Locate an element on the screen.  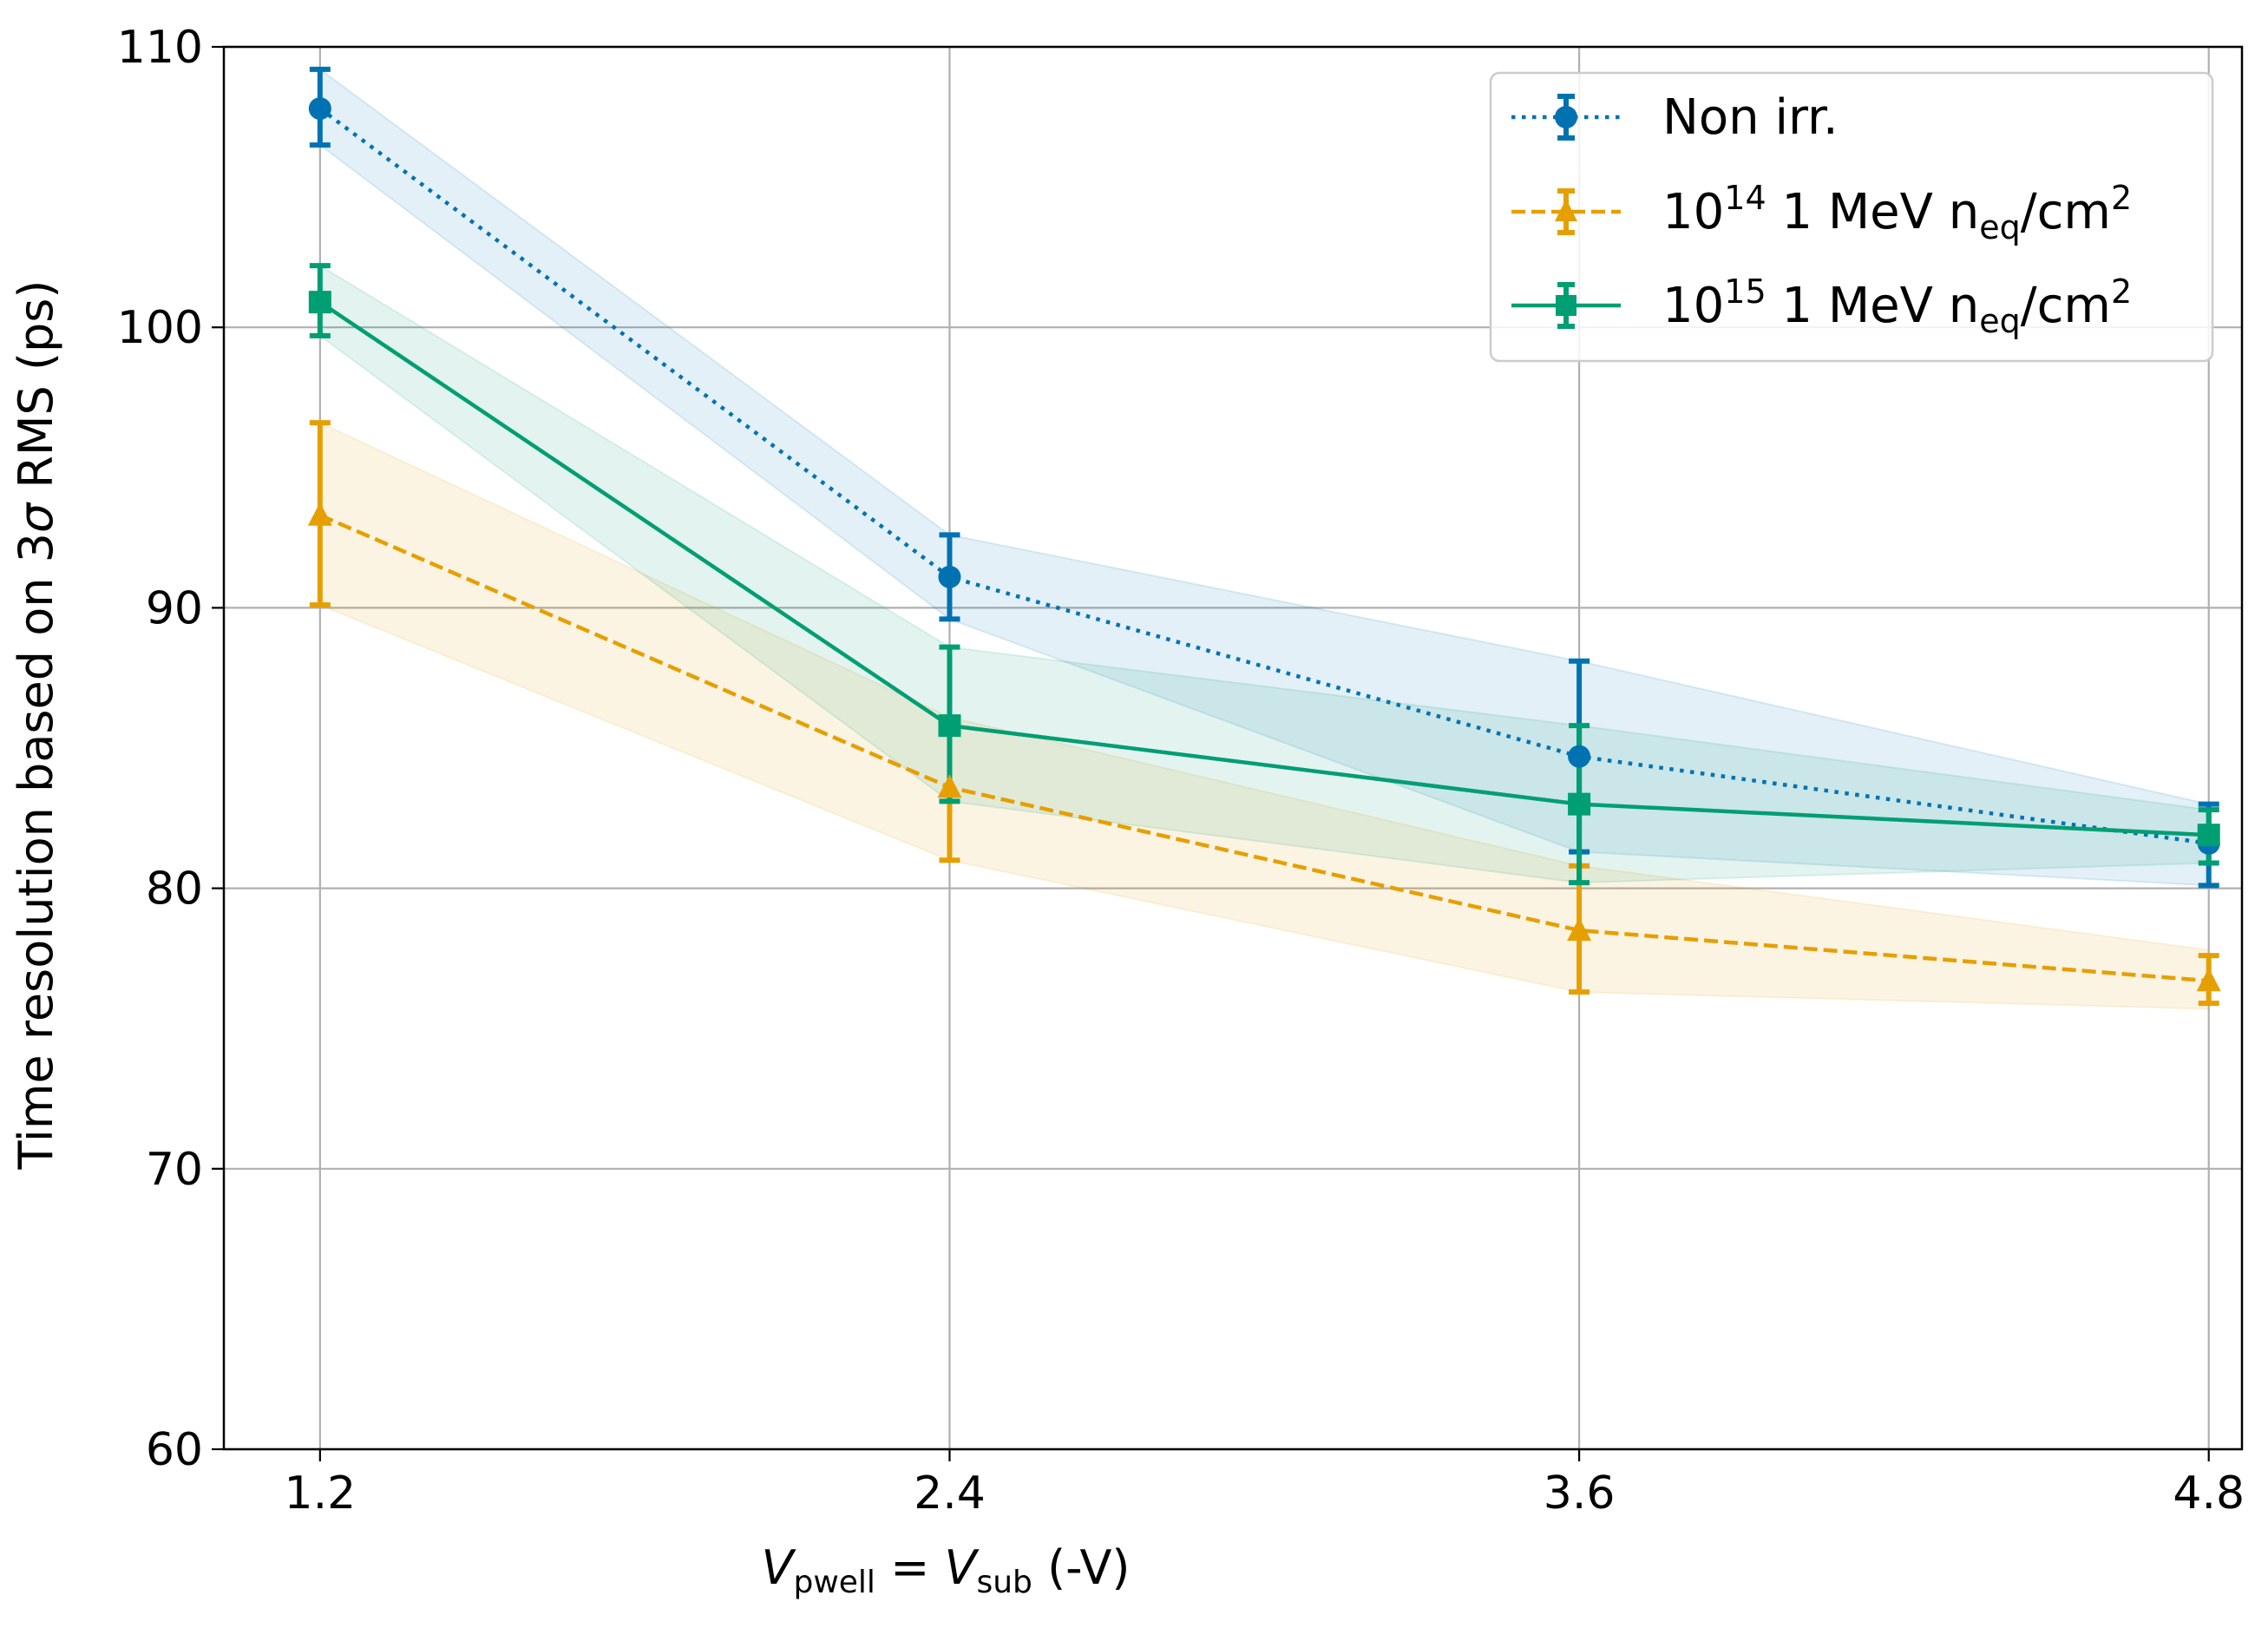
legend-label-1e15: 1015 1 MeV neq/cm2 is located at coordinates (1897, 306).